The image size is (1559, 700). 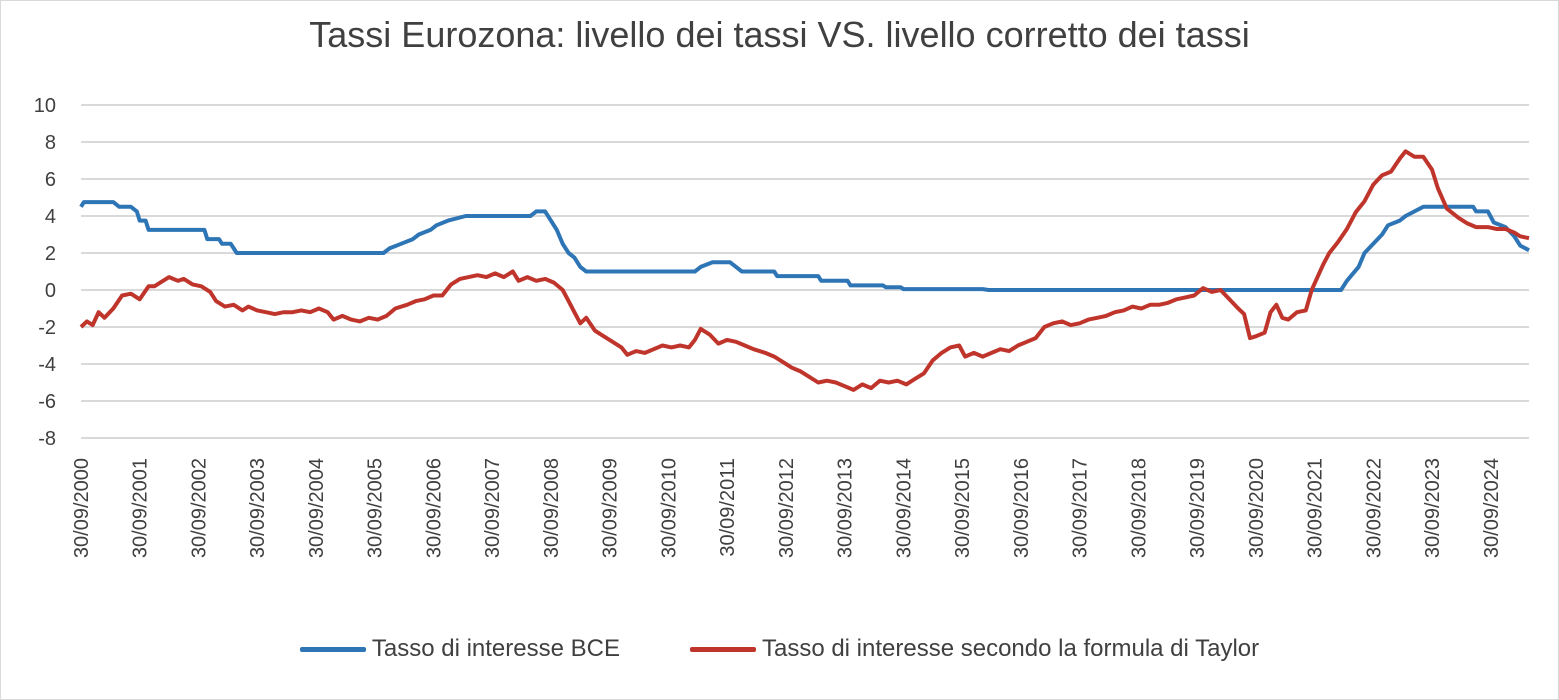 I want to click on x-tick-label: 30/09/2023, so click(x=1433, y=508).